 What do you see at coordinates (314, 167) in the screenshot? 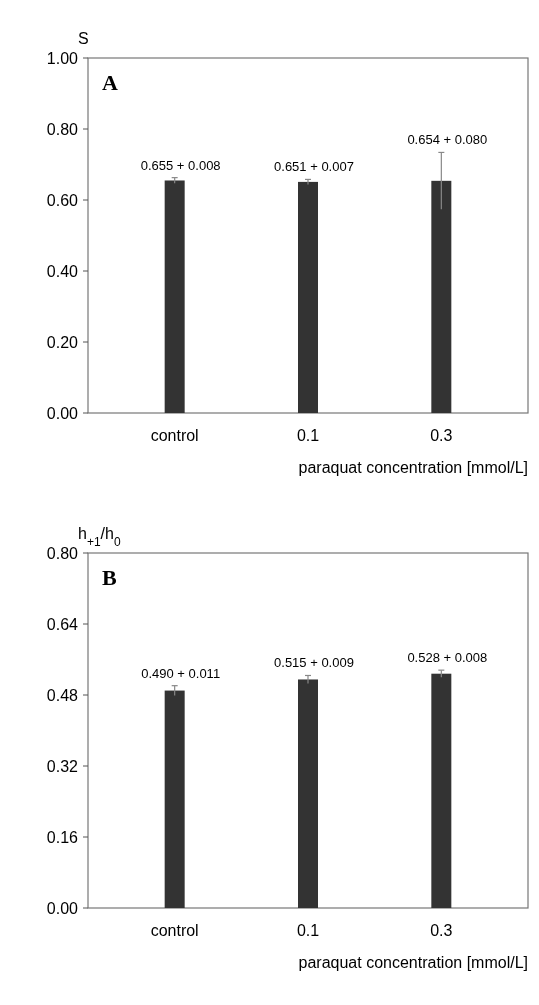
I see `data-label: 0.651 + 0.007` at bounding box center [314, 167].